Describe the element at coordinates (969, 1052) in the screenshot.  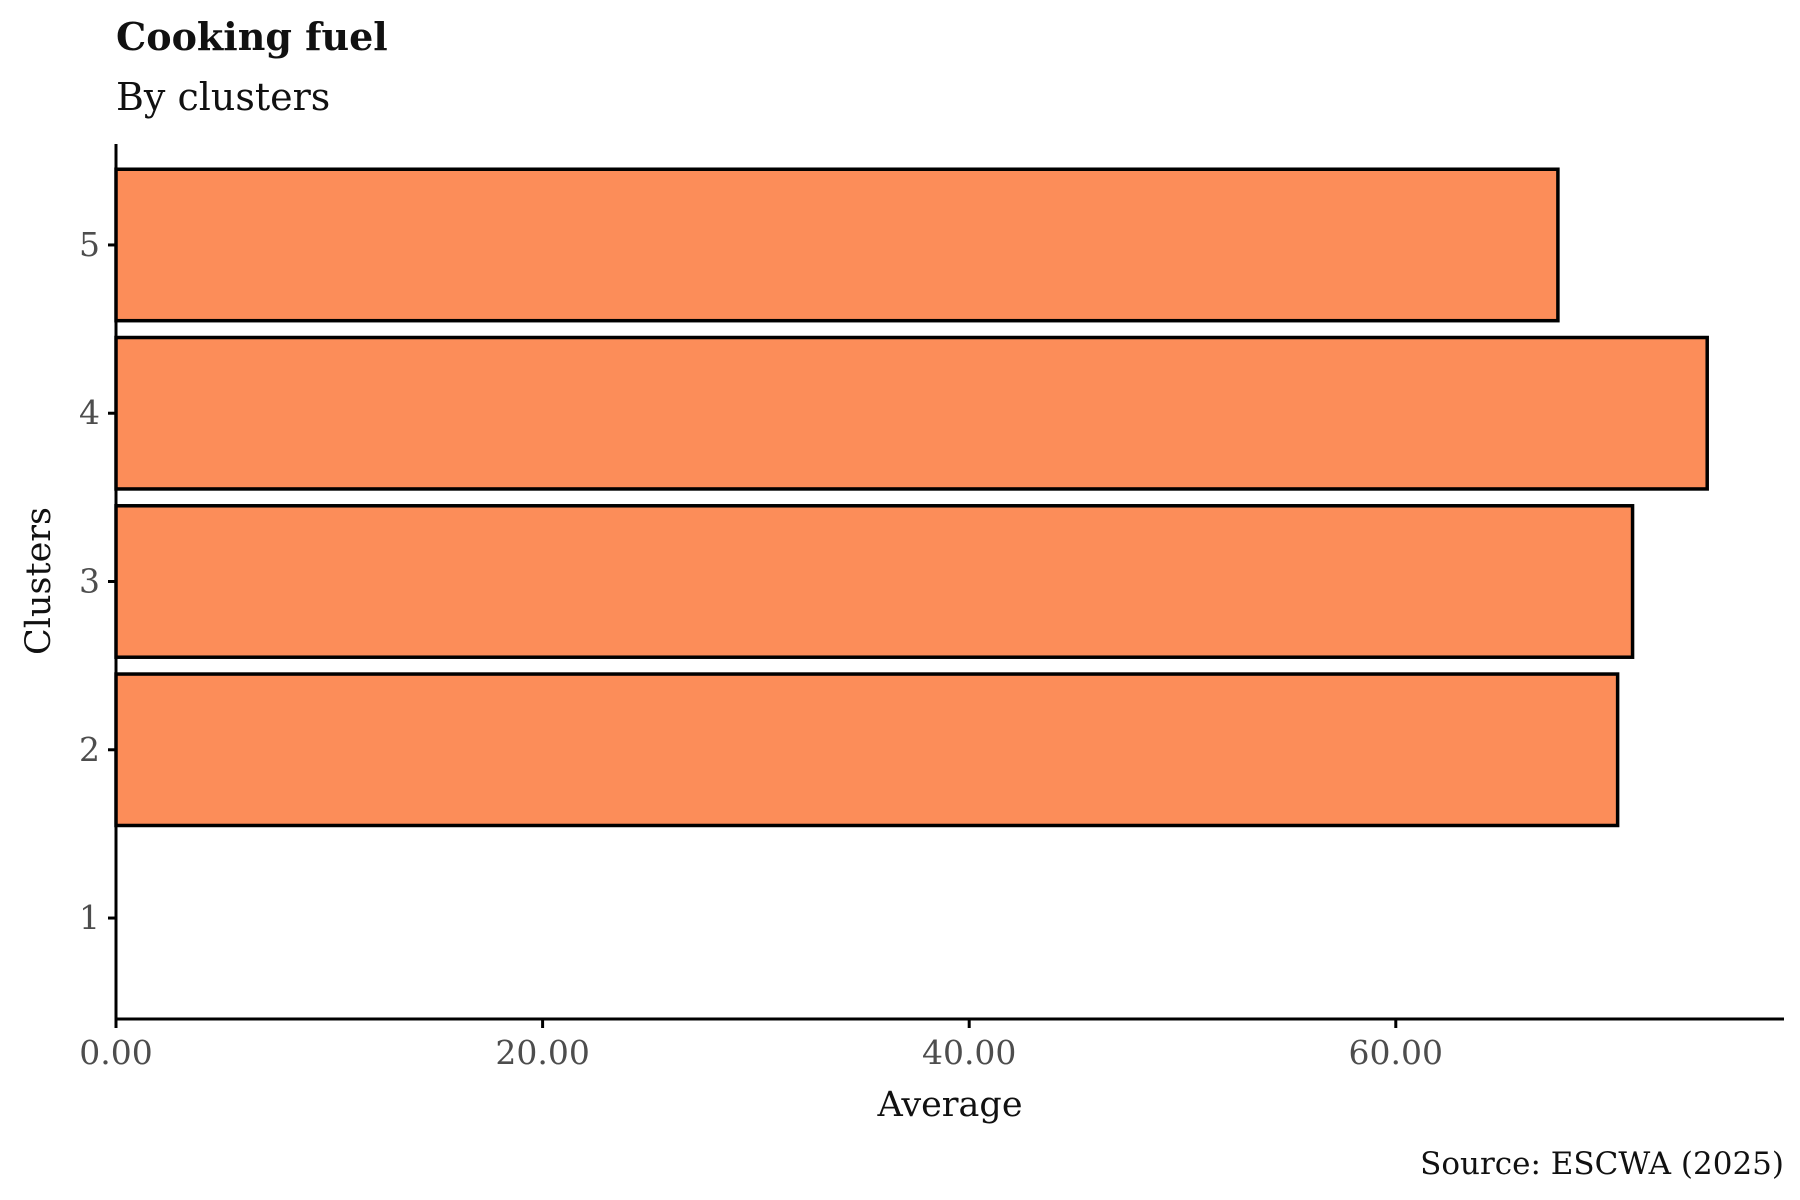
I see `x-tick-label: 40.00` at that location.